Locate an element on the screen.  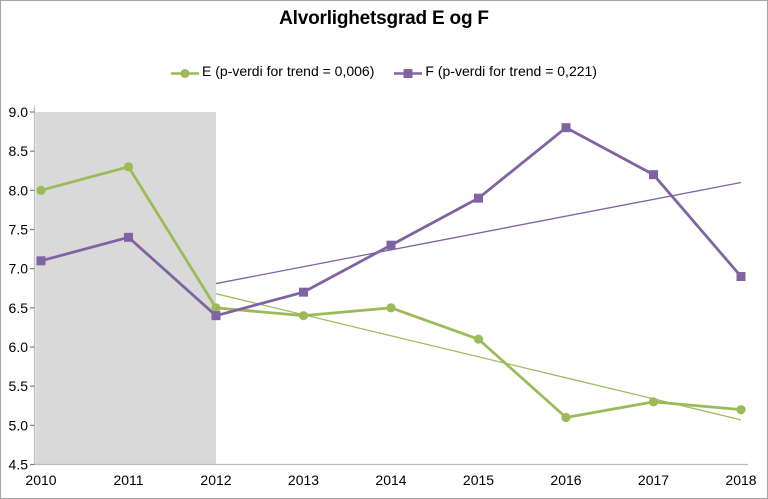
y-tick-label: 5.0 is located at coordinates (19, 425).